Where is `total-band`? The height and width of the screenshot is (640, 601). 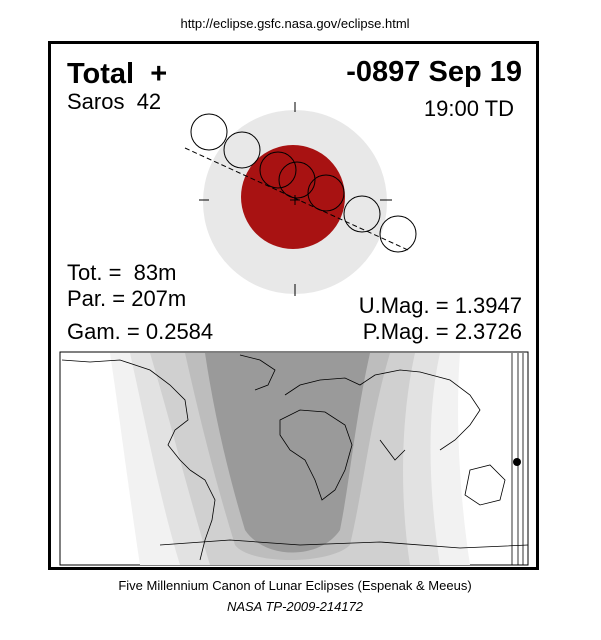
total-band is located at coordinates (287, 453).